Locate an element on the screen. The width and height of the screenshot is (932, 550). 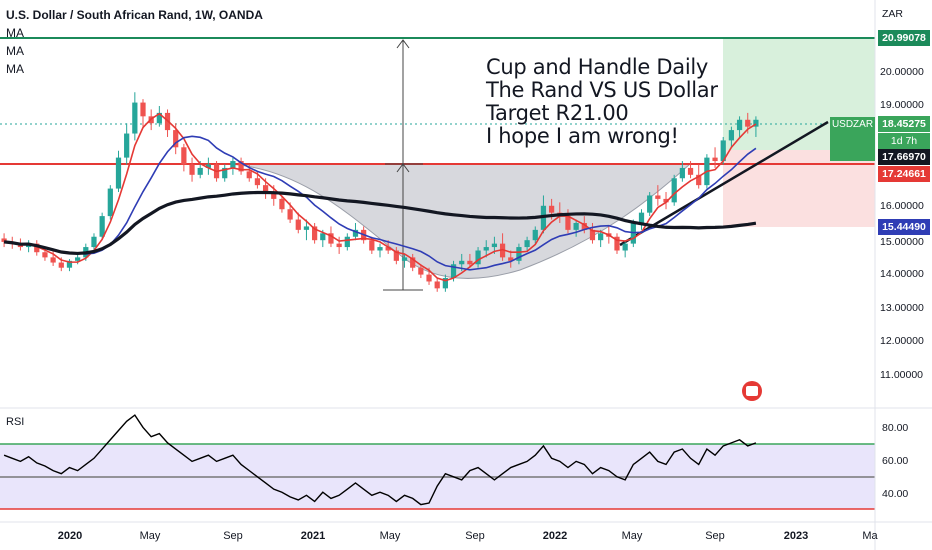
rsi-tick-60: 60.00 is located at coordinates (895, 461).